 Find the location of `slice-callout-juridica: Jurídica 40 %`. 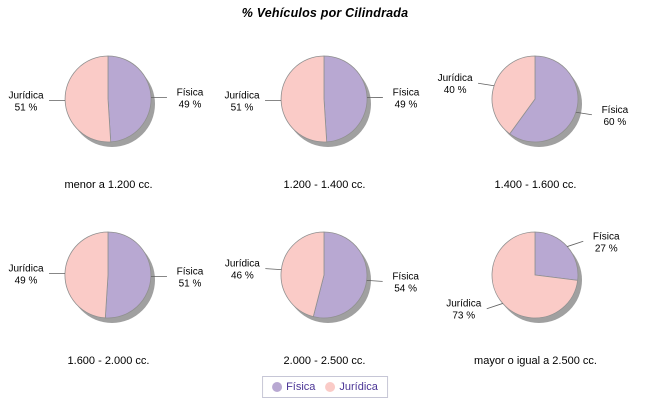

slice-callout-juridica: Jurídica 40 % is located at coordinates (455, 84).